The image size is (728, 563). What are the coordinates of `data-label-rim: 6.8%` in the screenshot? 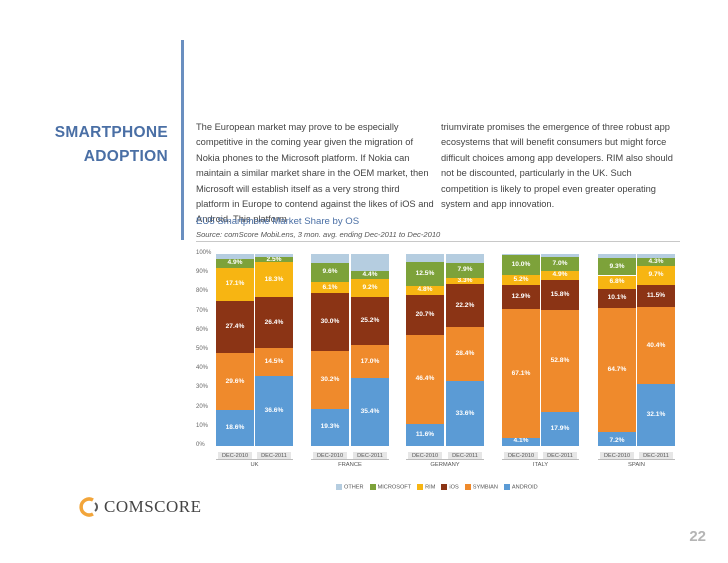 It's located at (617, 282).